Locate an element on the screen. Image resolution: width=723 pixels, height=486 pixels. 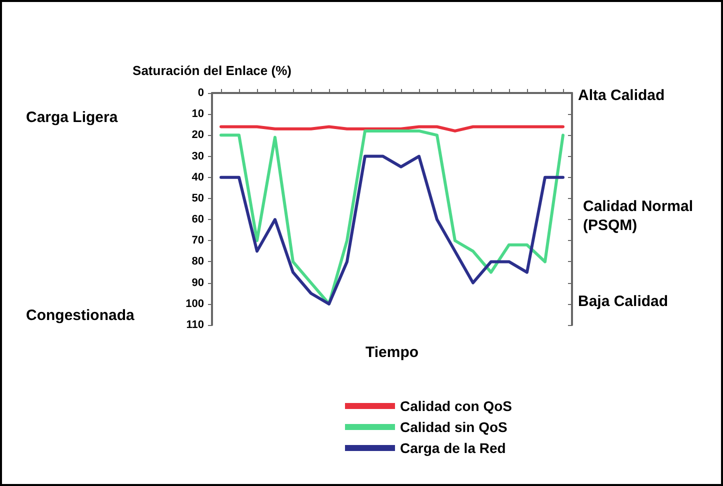
y-tick-label: 60 is located at coordinates (198, 220).